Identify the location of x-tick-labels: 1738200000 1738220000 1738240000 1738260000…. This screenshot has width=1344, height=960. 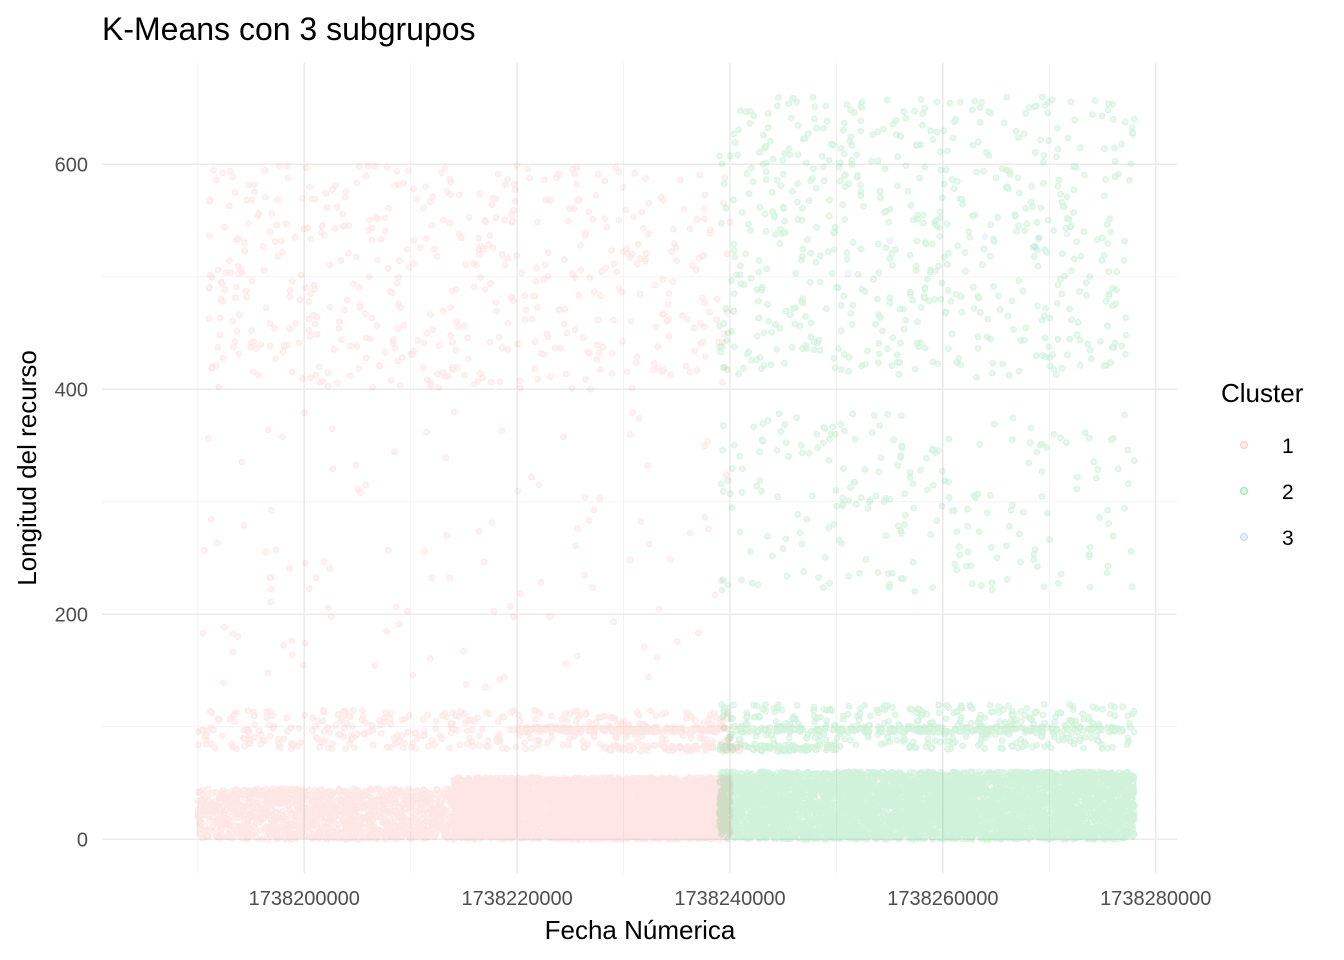
(730, 899).